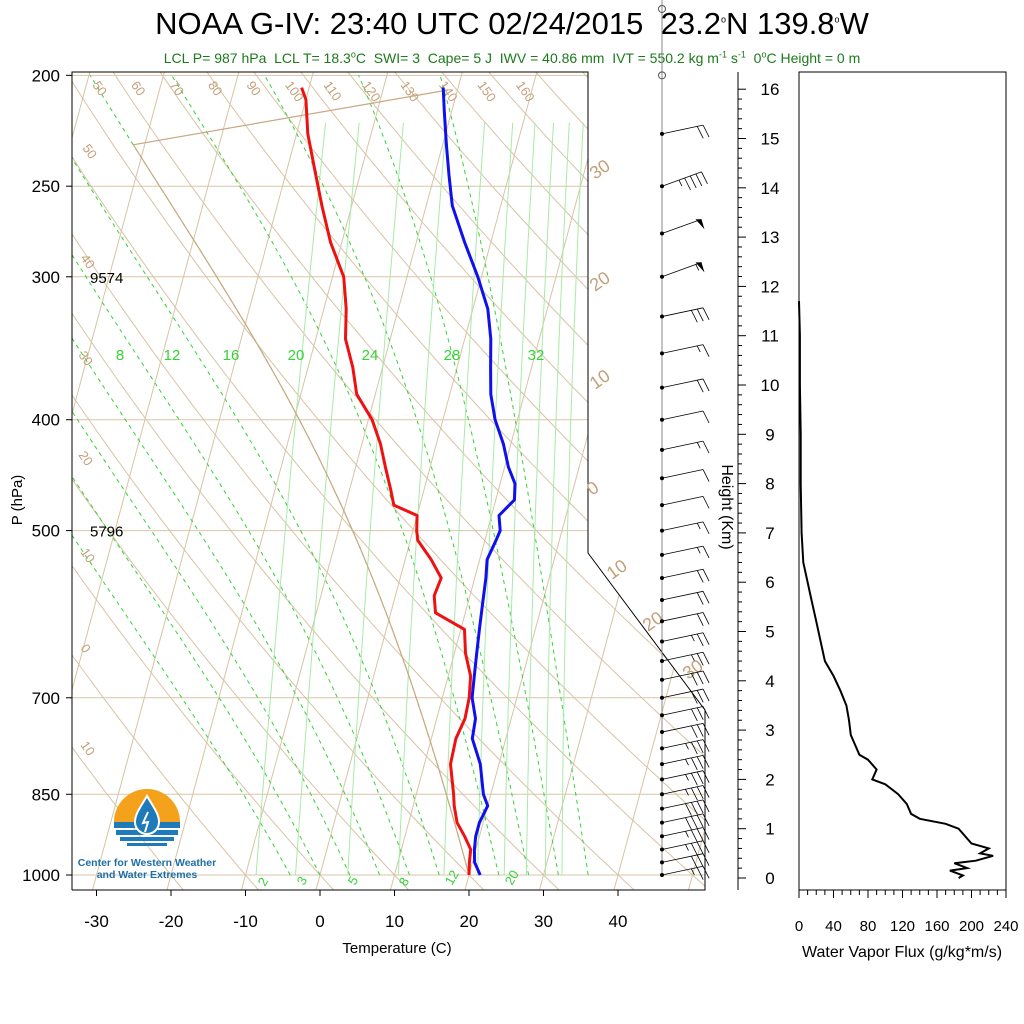  Describe the element at coordinates (833, 926) in the screenshot. I see `flux-x-tick-label: 40` at that location.